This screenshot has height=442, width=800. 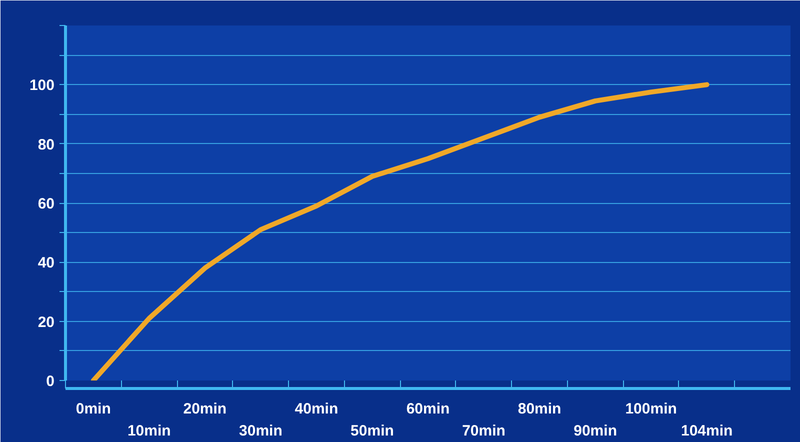 I want to click on y-tick-label: 60, so click(x=46, y=204).